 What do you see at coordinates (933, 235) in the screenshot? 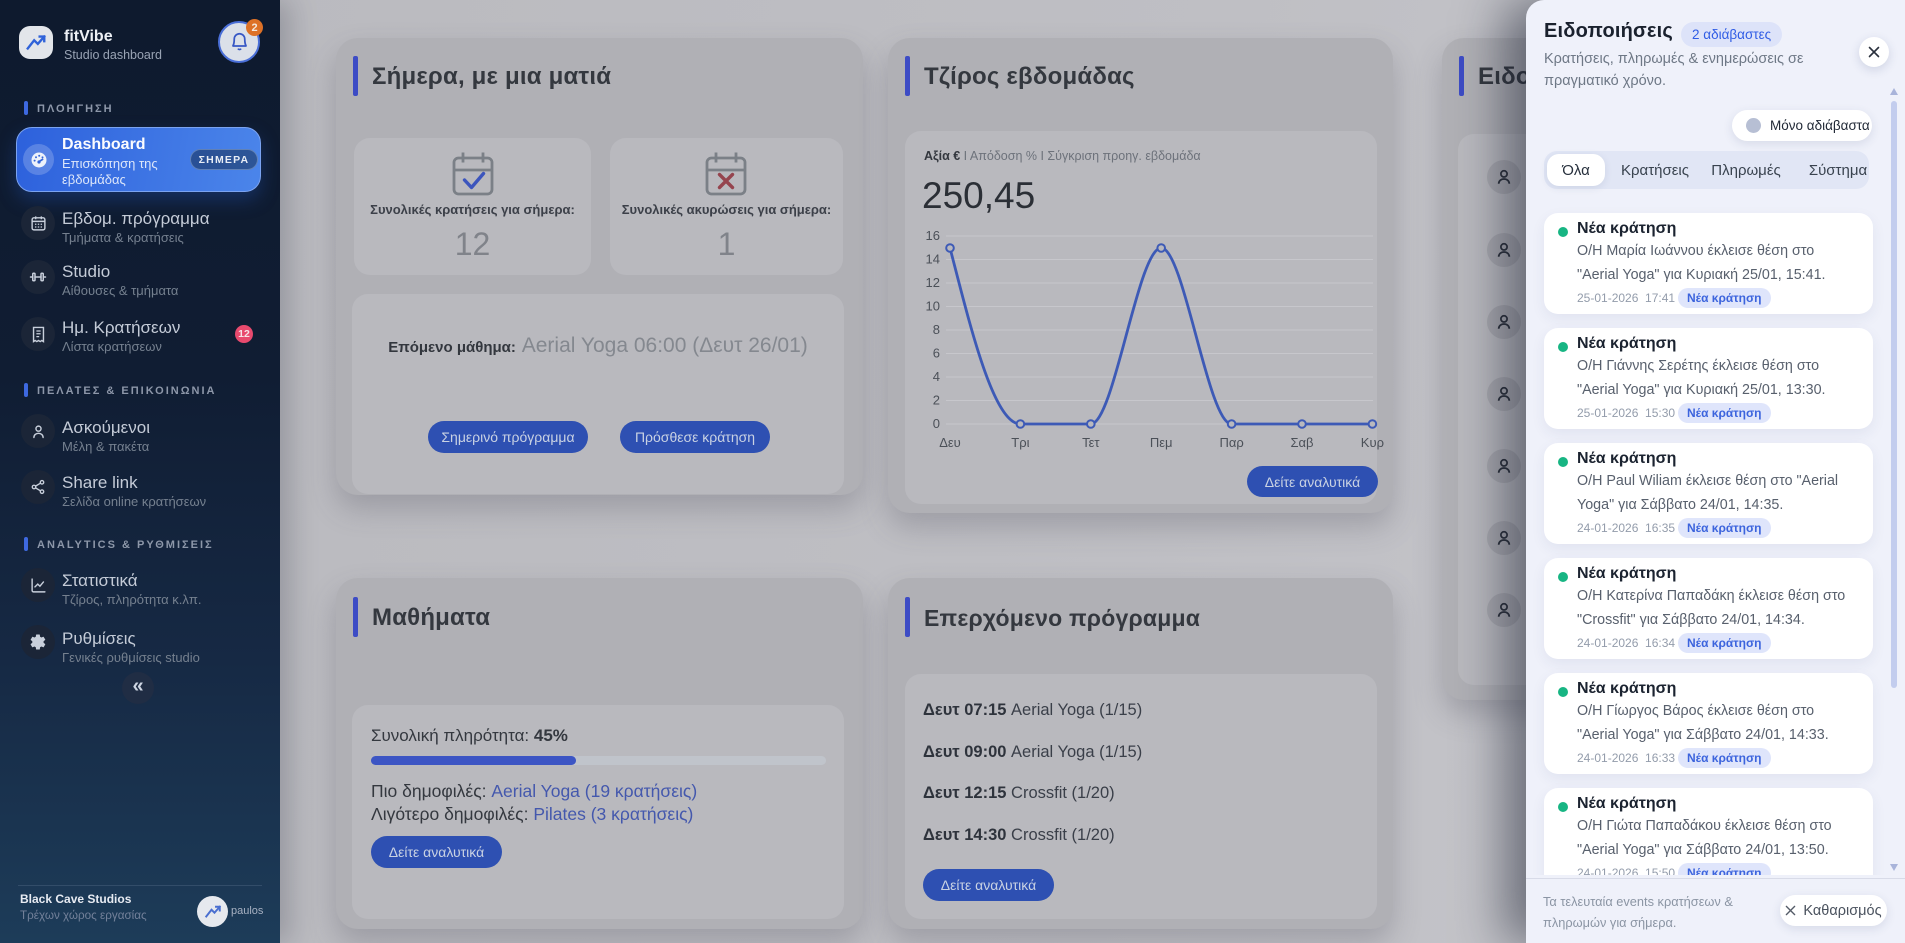
I see `svg-text: 16` at bounding box center [933, 235].